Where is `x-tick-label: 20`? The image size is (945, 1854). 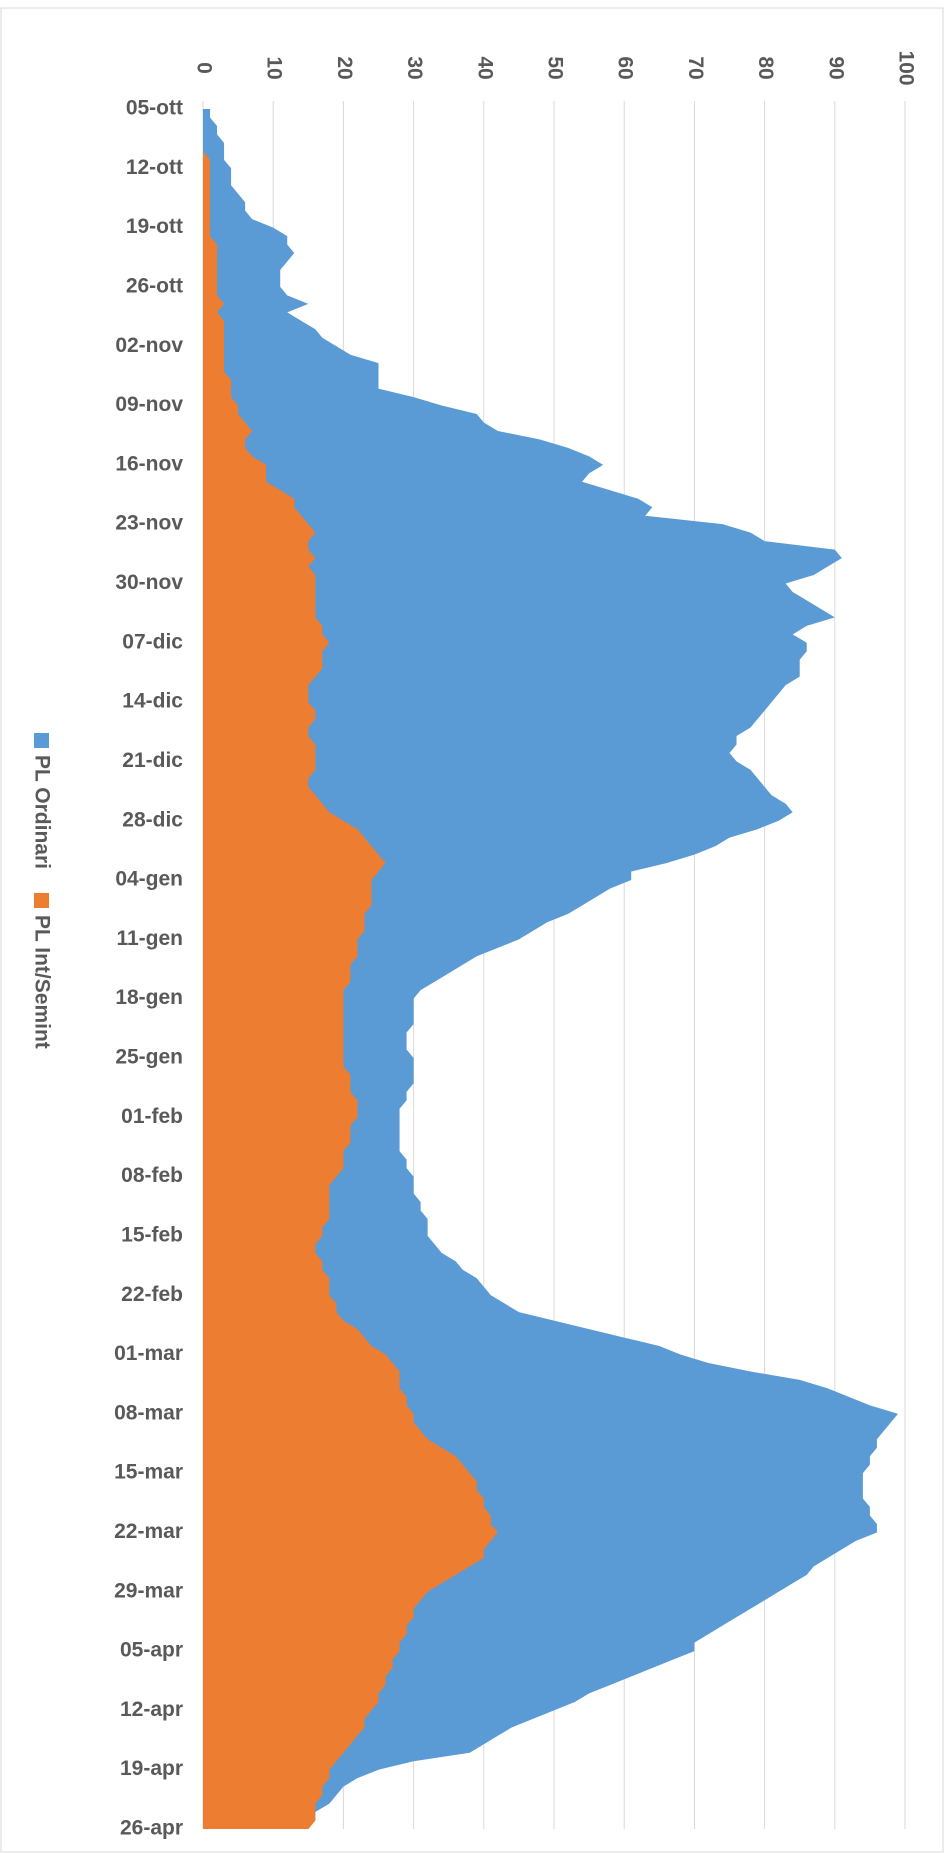
x-tick-label: 20 is located at coordinates (344, 67).